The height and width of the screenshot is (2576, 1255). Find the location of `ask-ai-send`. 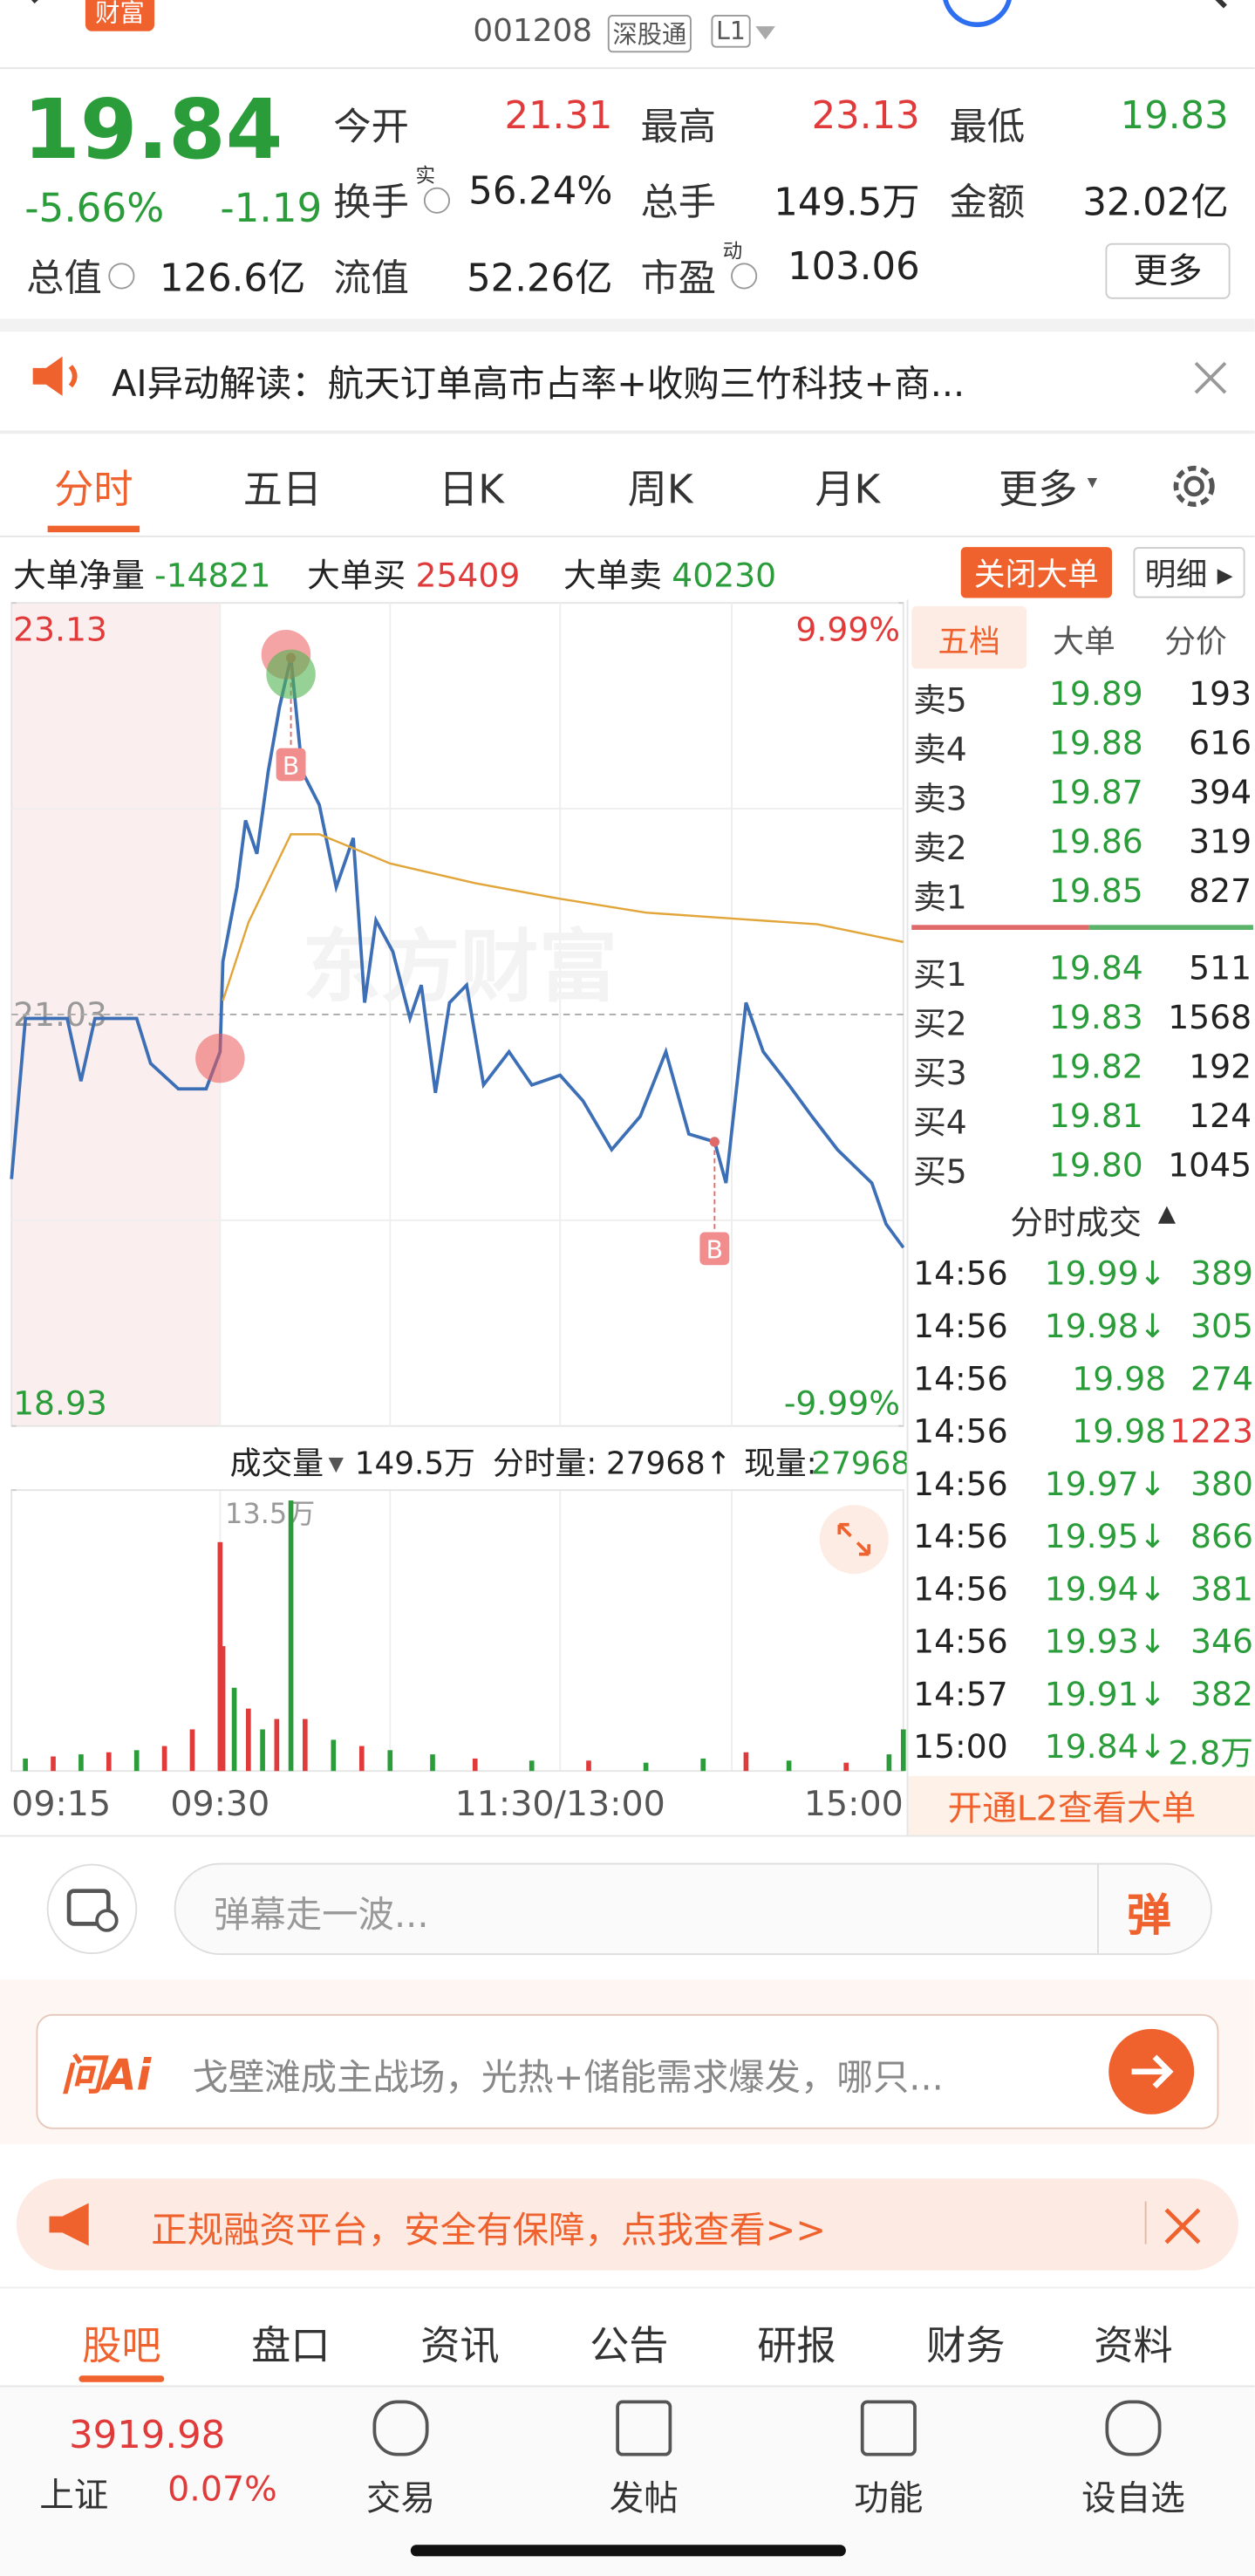

ask-ai-send is located at coordinates (1151, 2071).